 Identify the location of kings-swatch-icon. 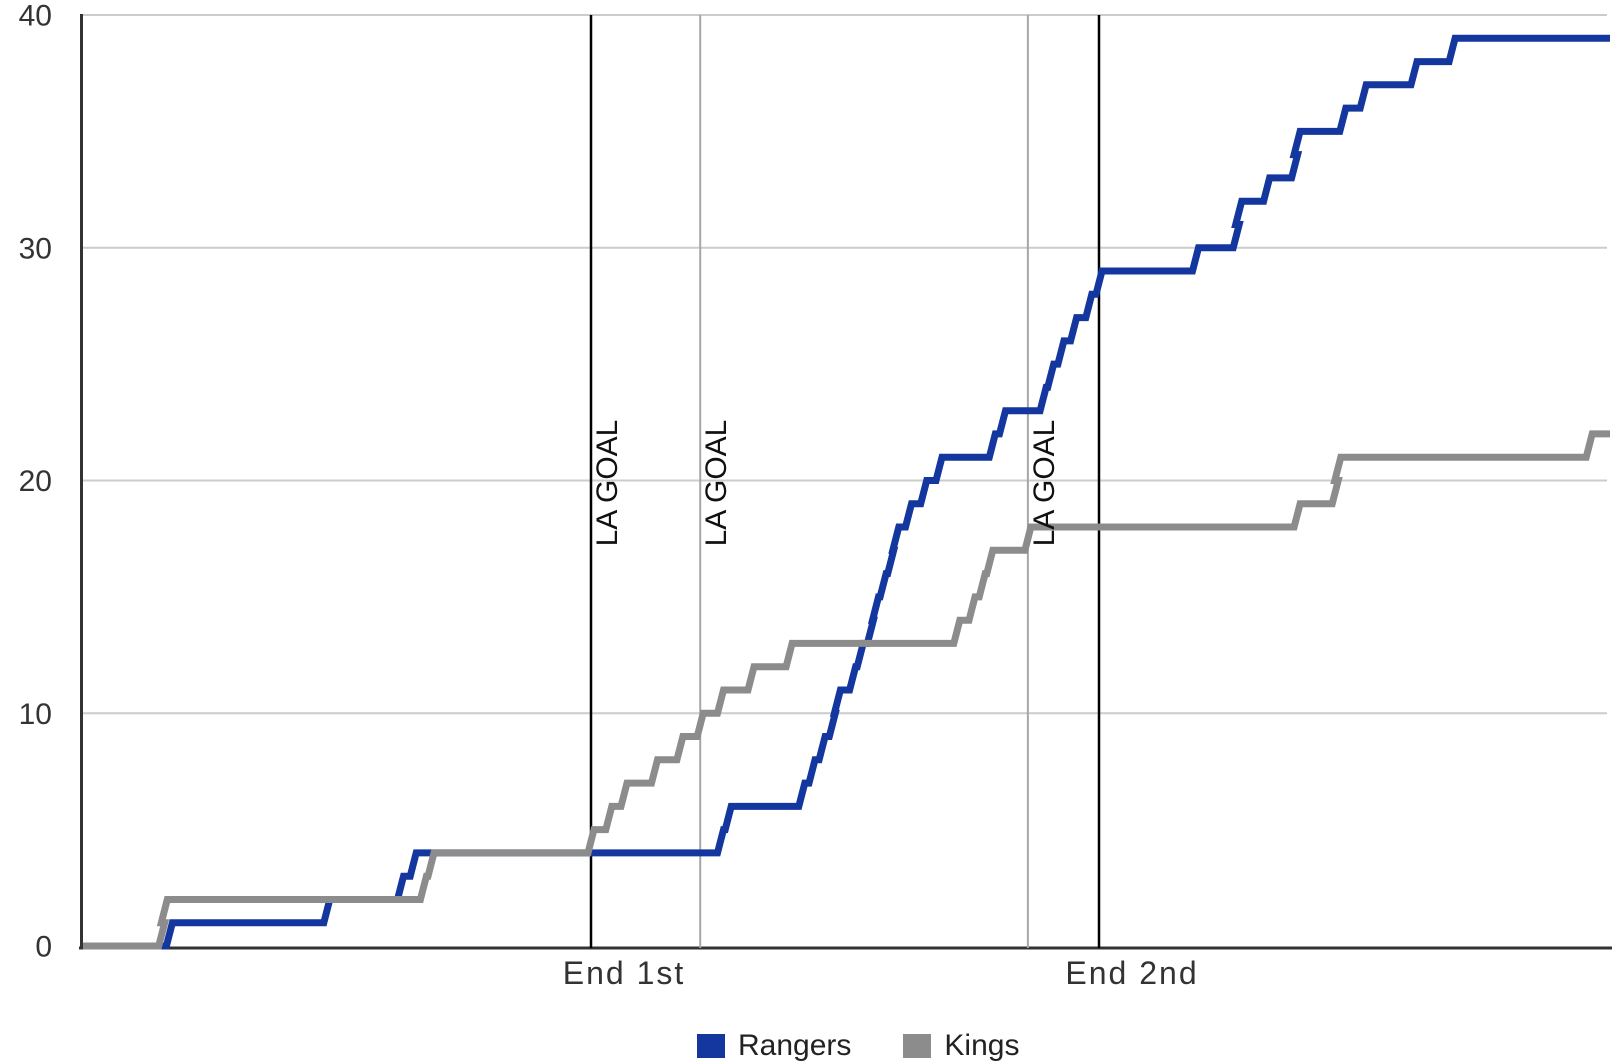
(917, 1046).